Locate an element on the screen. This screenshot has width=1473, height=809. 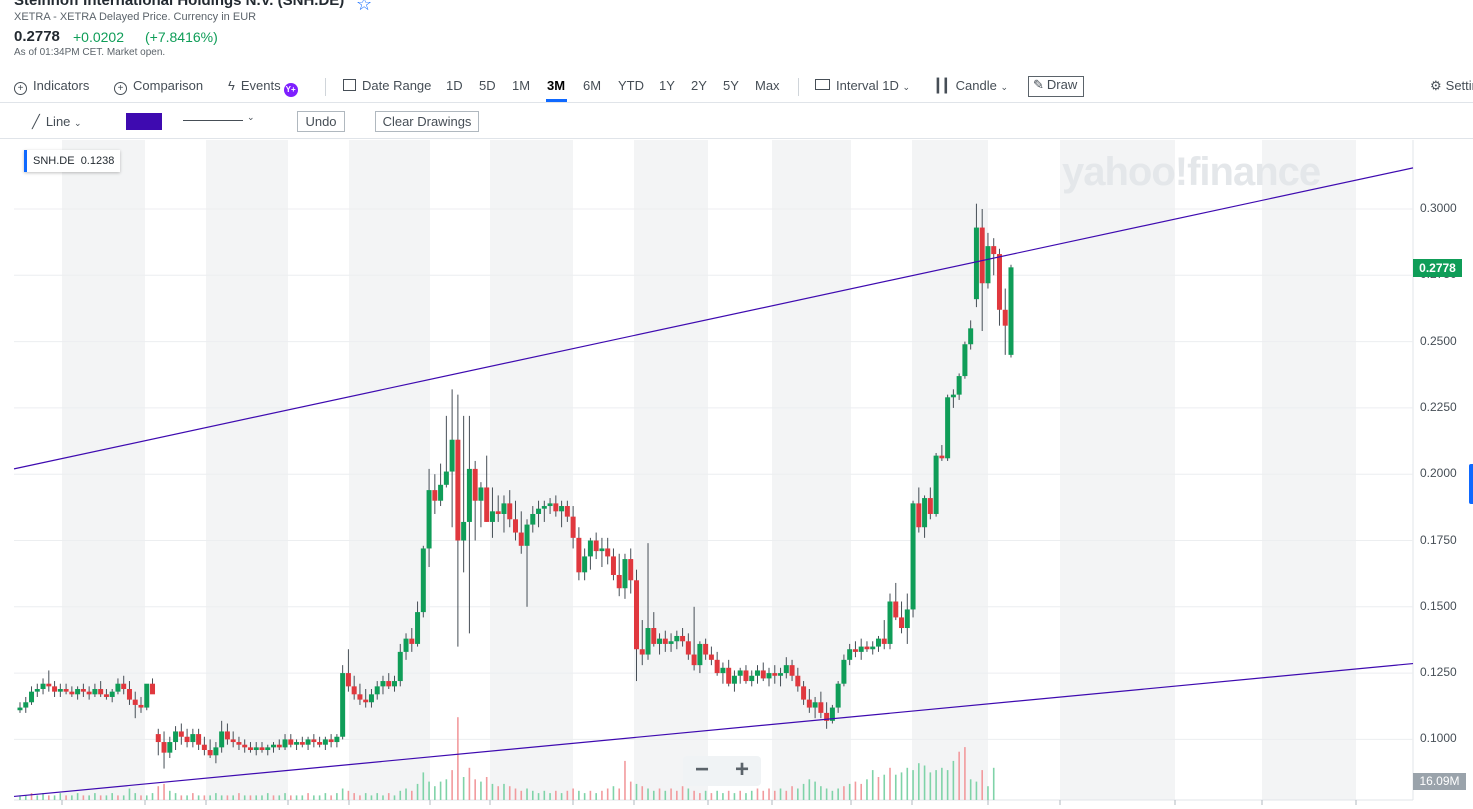
range-1m: 1M is located at coordinates (521, 85).